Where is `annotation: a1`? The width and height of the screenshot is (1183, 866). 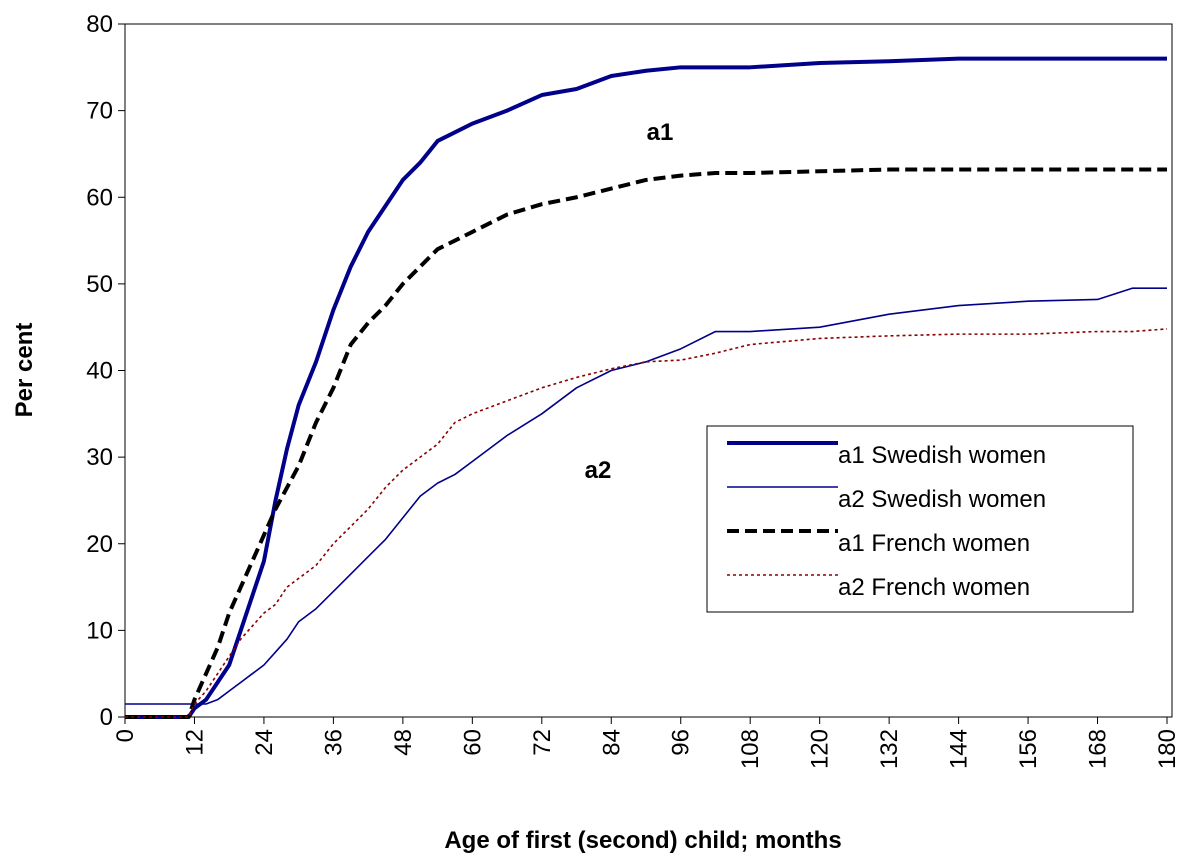 annotation: a1 is located at coordinates (660, 132).